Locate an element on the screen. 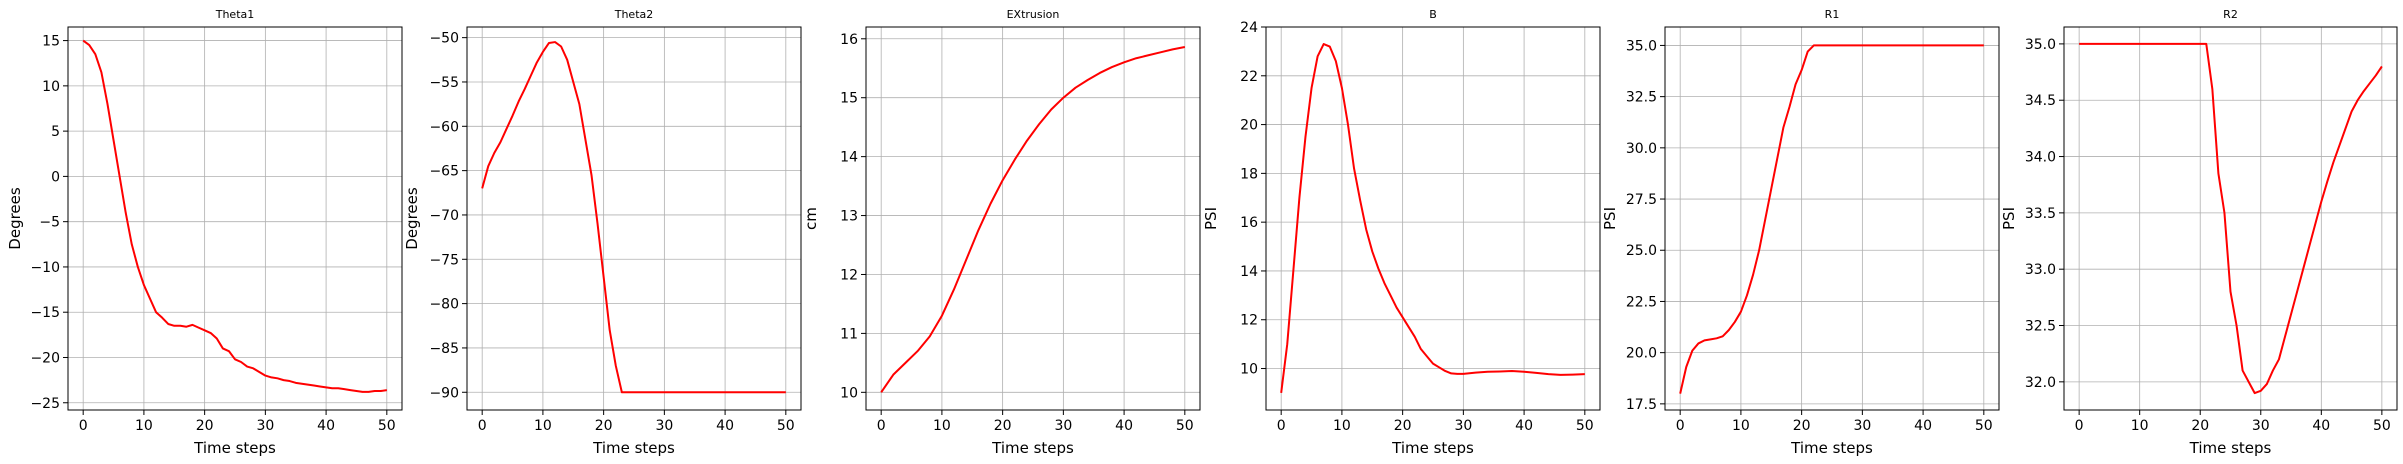  y-tick-label: 22 is located at coordinates (1249, 77).